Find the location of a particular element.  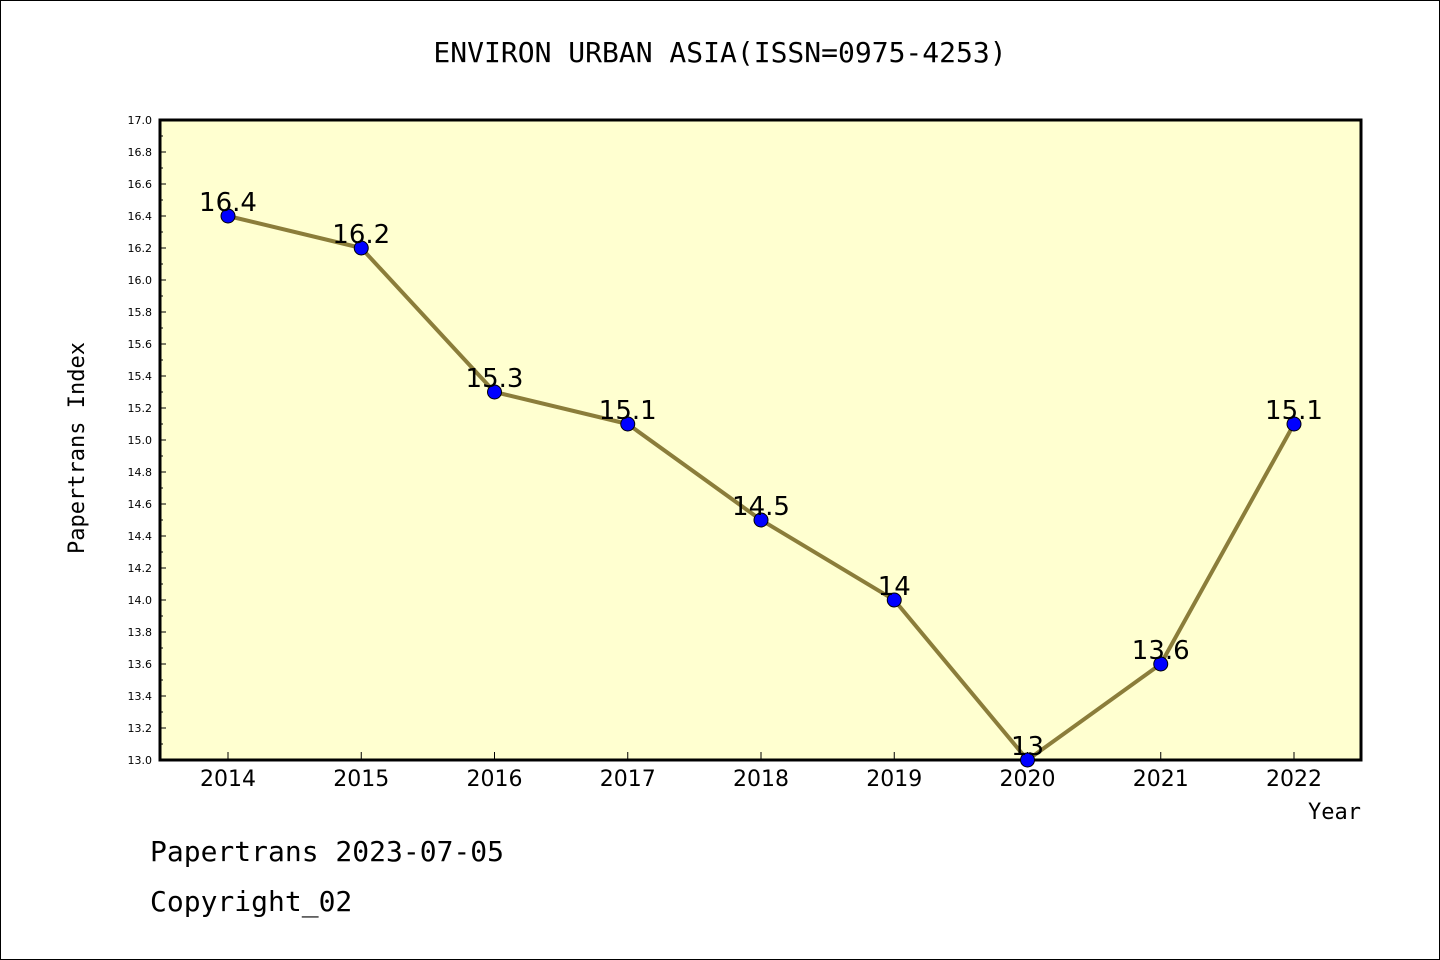

x-tick-label: 2015 is located at coordinates (361, 779).